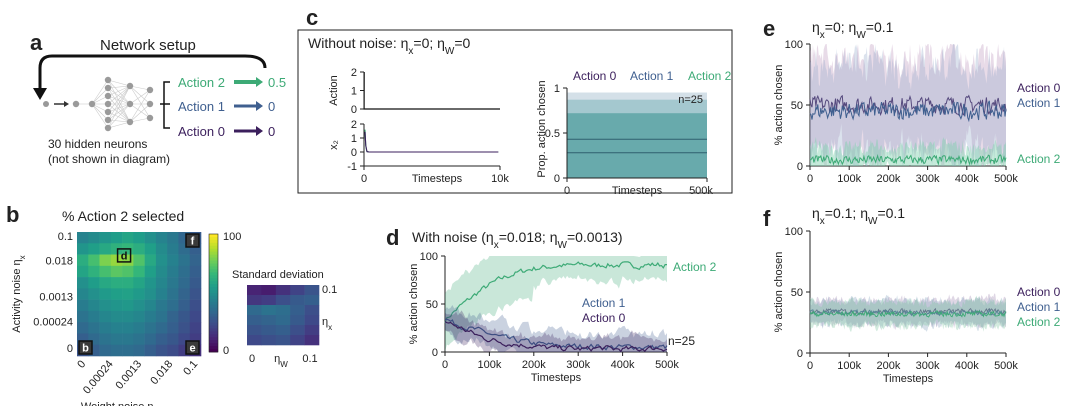  What do you see at coordinates (1039, 88) in the screenshot?
I see `label-action-0: Action 0` at bounding box center [1039, 88].